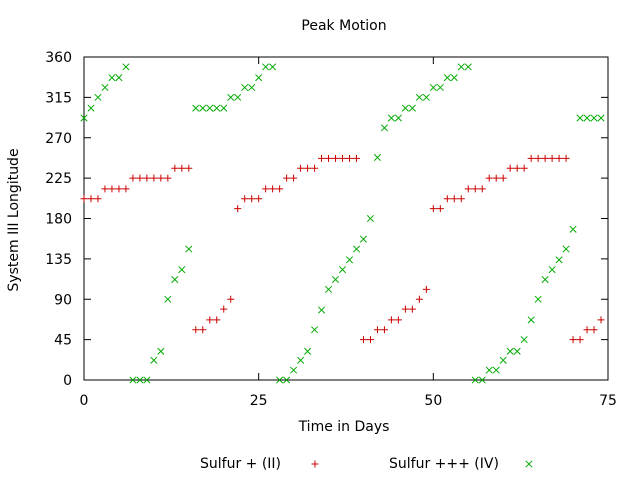  What do you see at coordinates (58, 220) in the screenshot?
I see `y-tick-label: 180` at bounding box center [58, 220].